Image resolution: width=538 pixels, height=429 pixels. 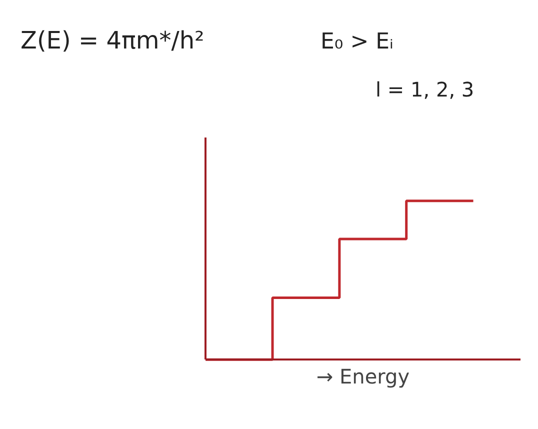 What do you see at coordinates (112, 40) in the screenshot?
I see `text: Z(E) = 4πm*/h²` at bounding box center [112, 40].